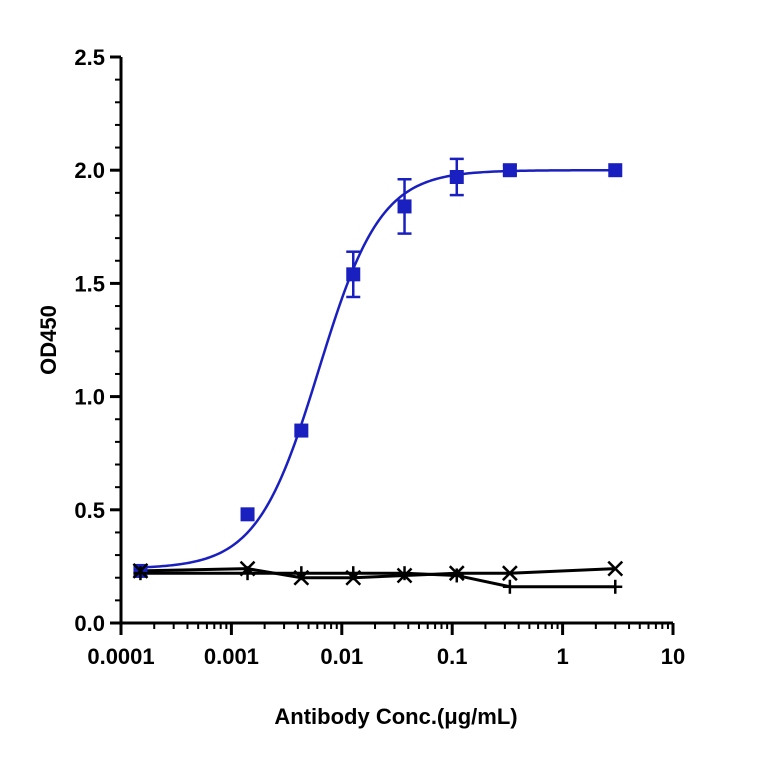 The width and height of the screenshot is (764, 764). I want to click on series-2-curve, so click(378, 580).